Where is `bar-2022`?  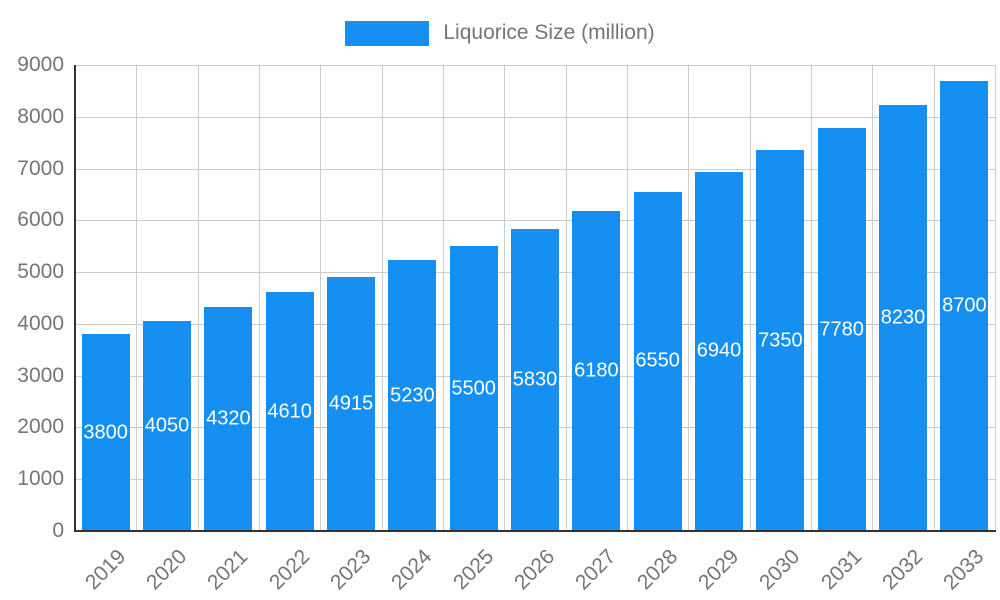 bar-2022 is located at coordinates (289, 411).